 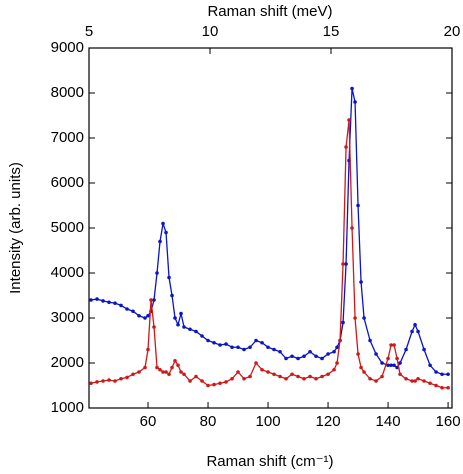 What do you see at coordinates (148, 421) in the screenshot?
I see `x-tick-label: 60` at bounding box center [148, 421].